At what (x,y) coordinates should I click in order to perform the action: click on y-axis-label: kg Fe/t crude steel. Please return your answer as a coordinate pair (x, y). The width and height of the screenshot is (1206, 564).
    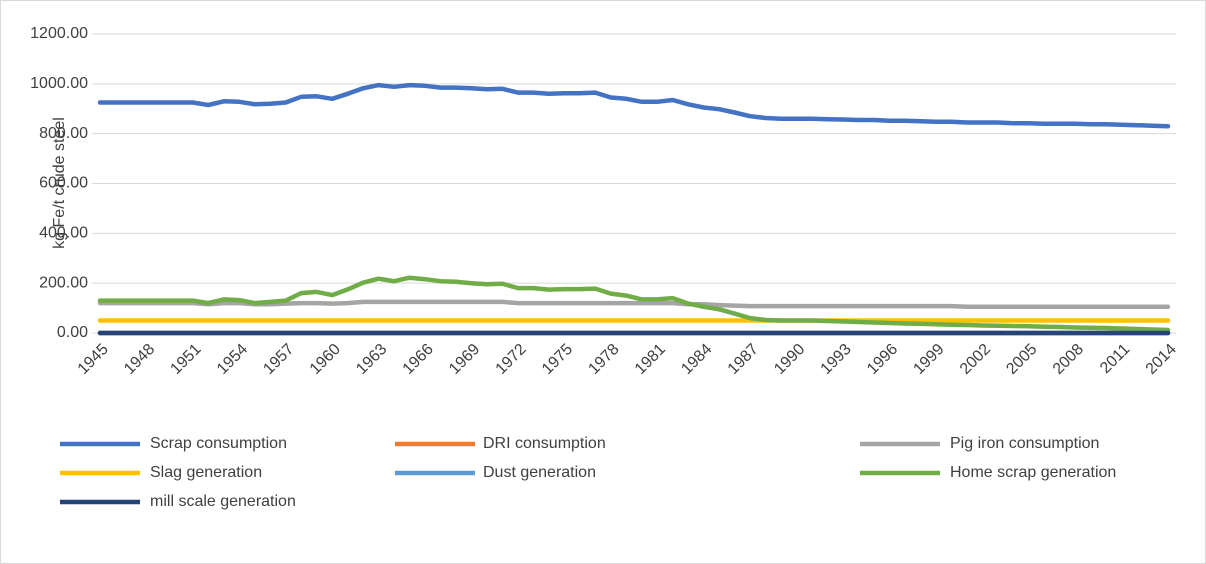
    Looking at the image, I should click on (59, 183).